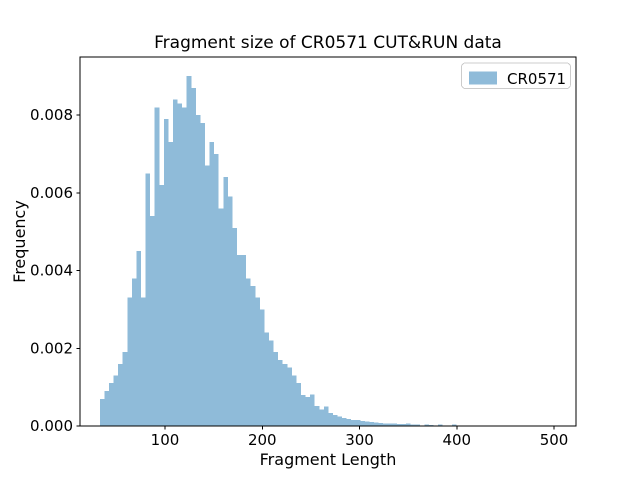 The width and height of the screenshot is (640, 480). What do you see at coordinates (165, 440) in the screenshot?
I see `x-tick-label: 100` at bounding box center [165, 440].